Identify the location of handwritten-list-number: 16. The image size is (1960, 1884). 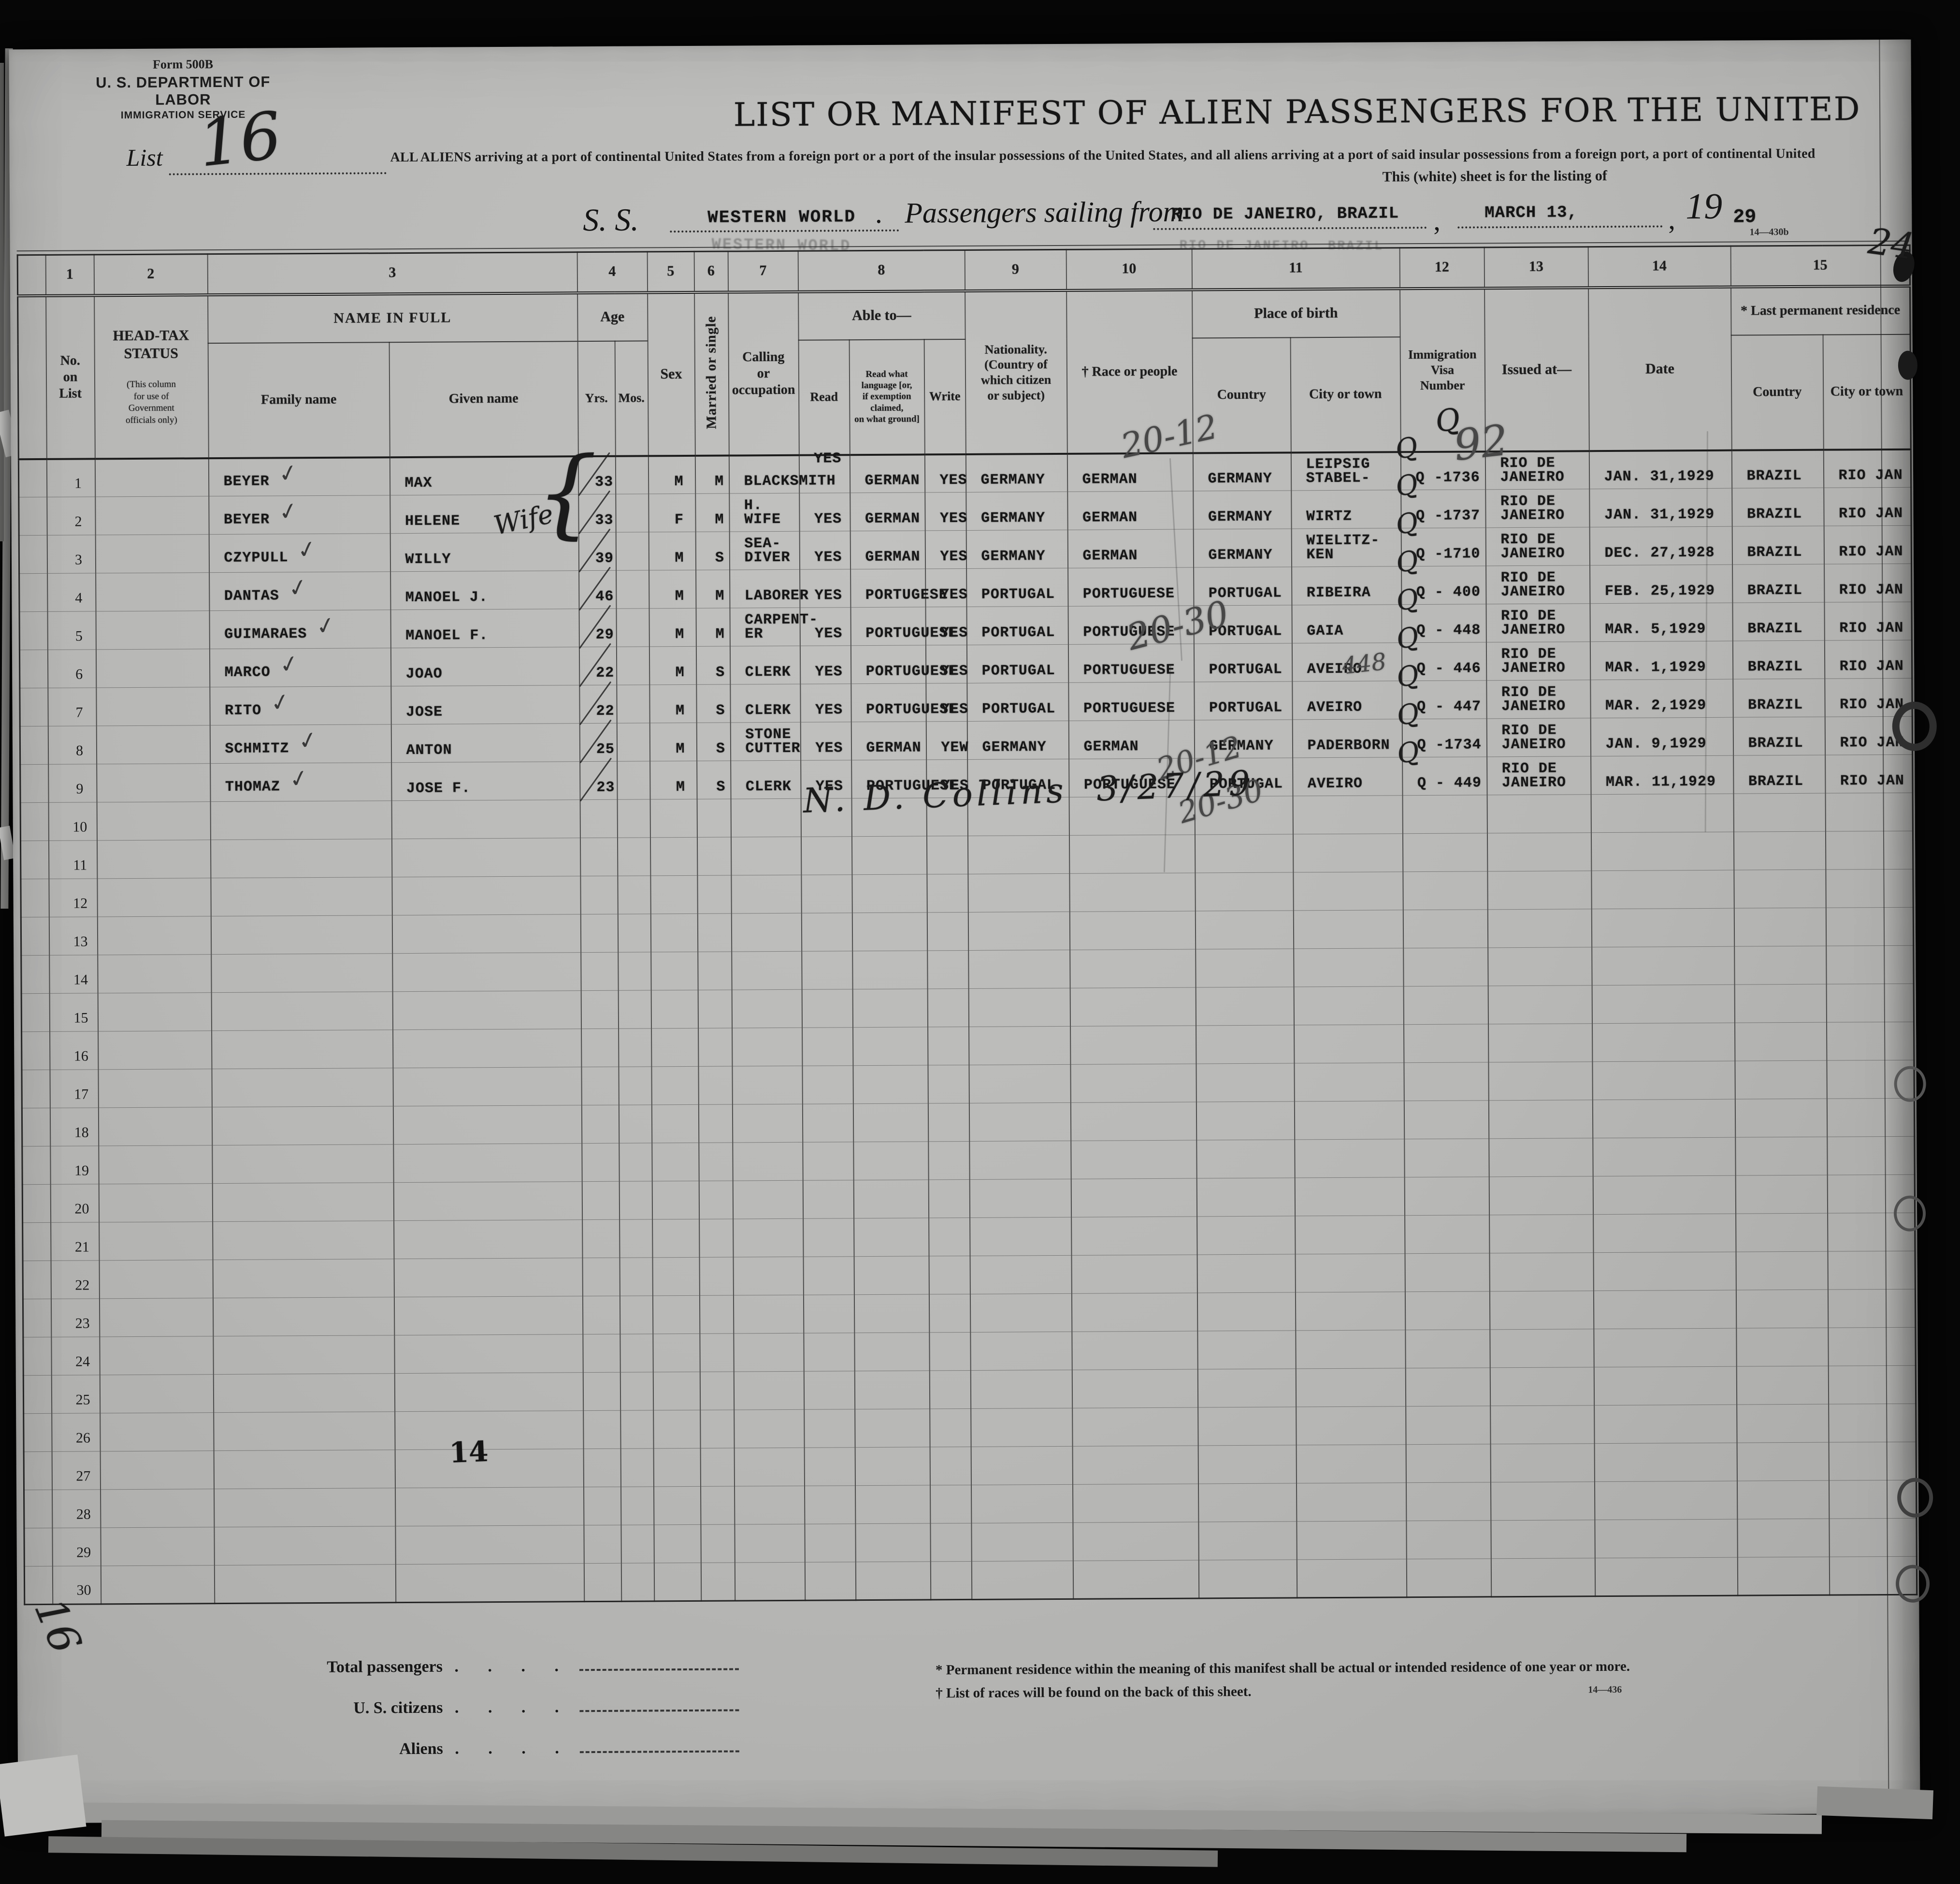
(240, 139).